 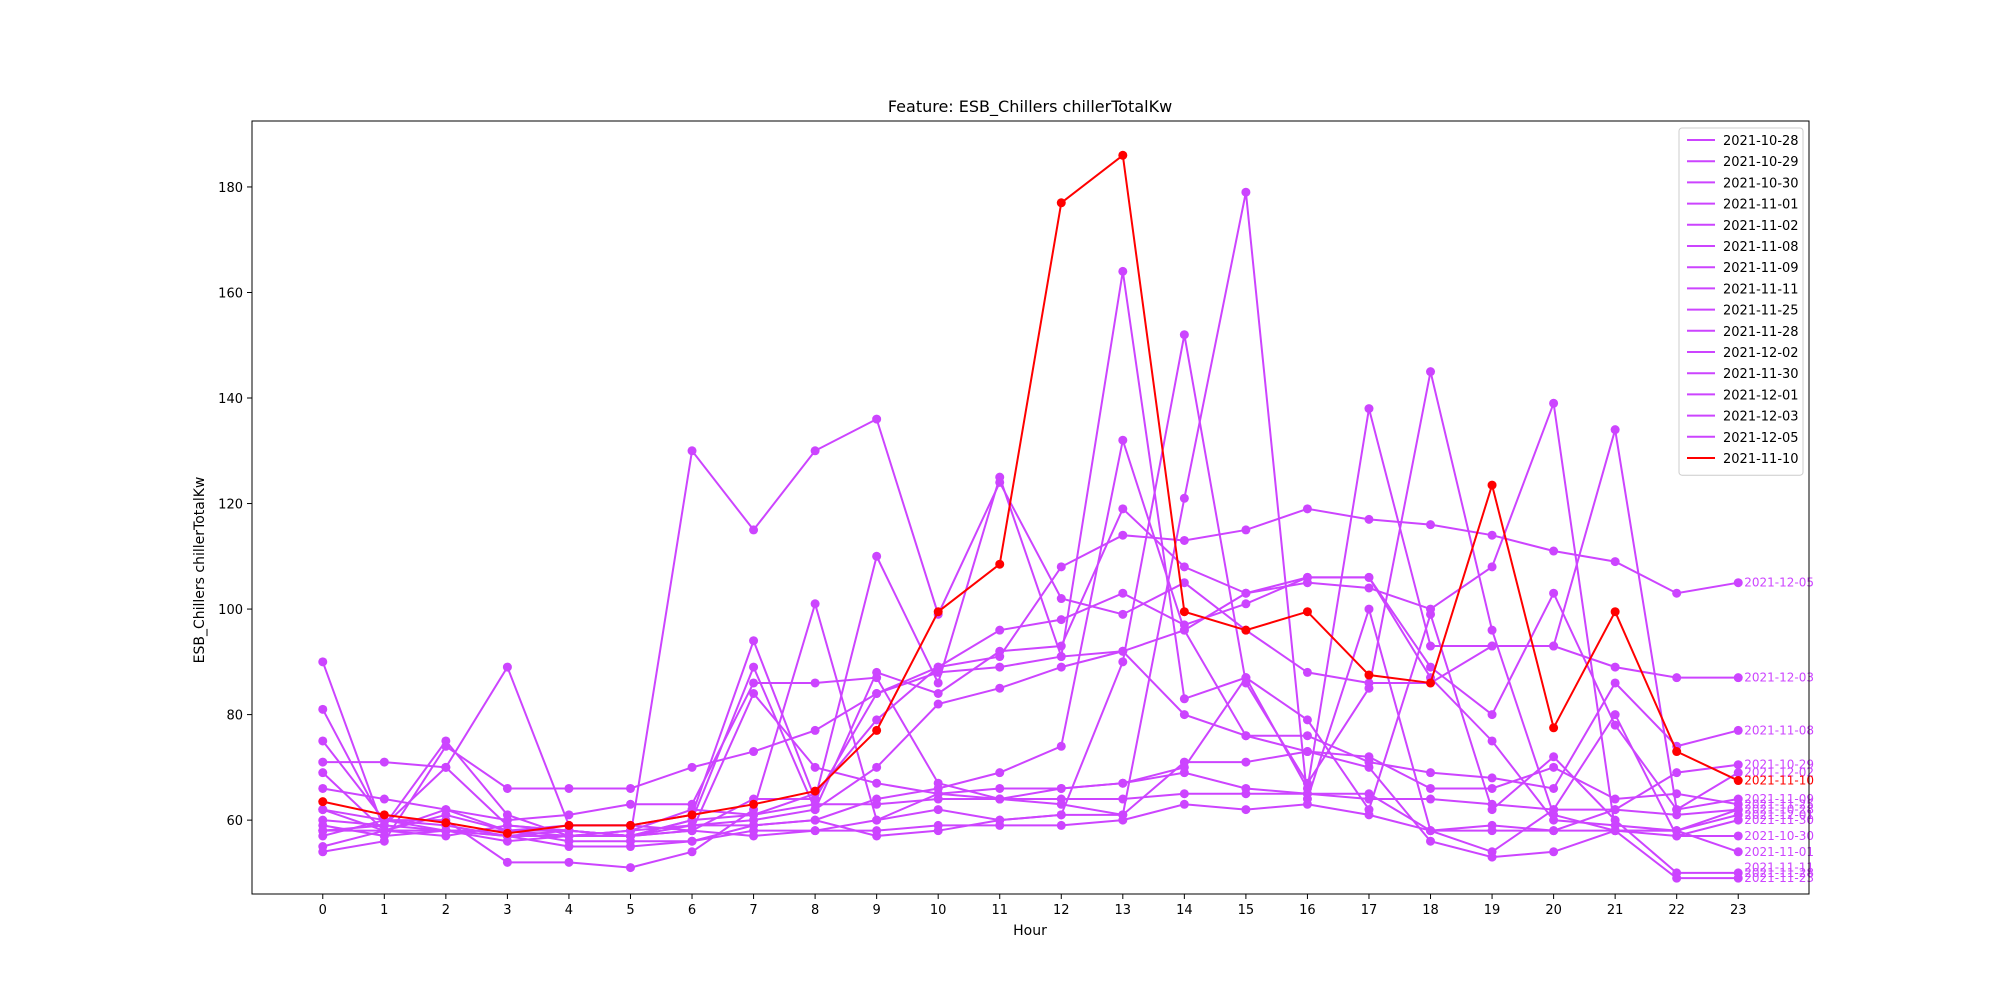 I want to click on x-tick-label: 14, so click(x=1184, y=910).